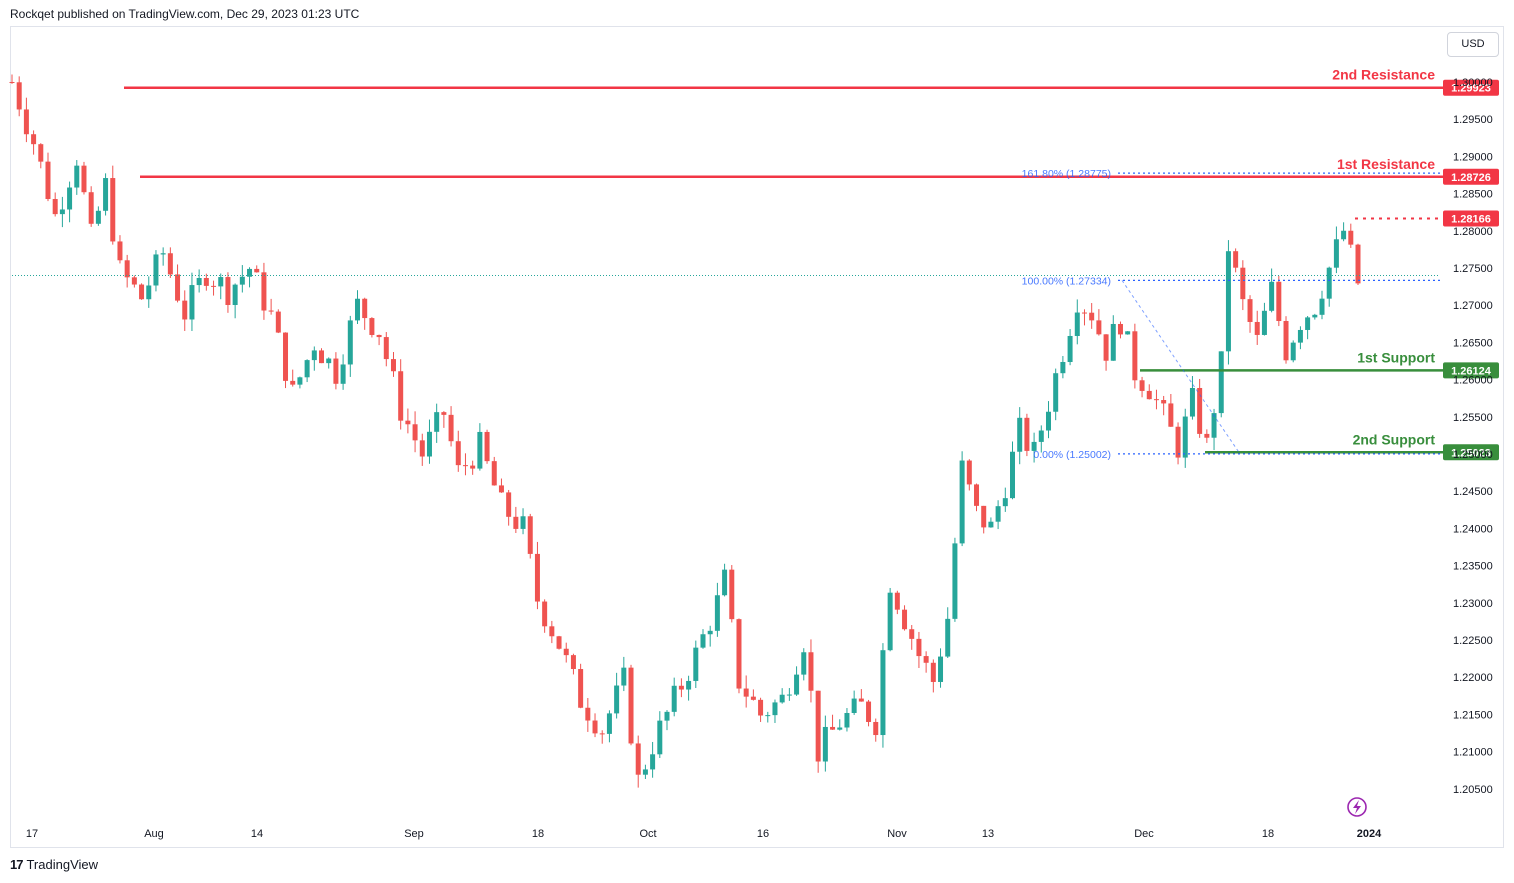  Describe the element at coordinates (1357, 807) in the screenshot. I see `flash-icon` at that location.